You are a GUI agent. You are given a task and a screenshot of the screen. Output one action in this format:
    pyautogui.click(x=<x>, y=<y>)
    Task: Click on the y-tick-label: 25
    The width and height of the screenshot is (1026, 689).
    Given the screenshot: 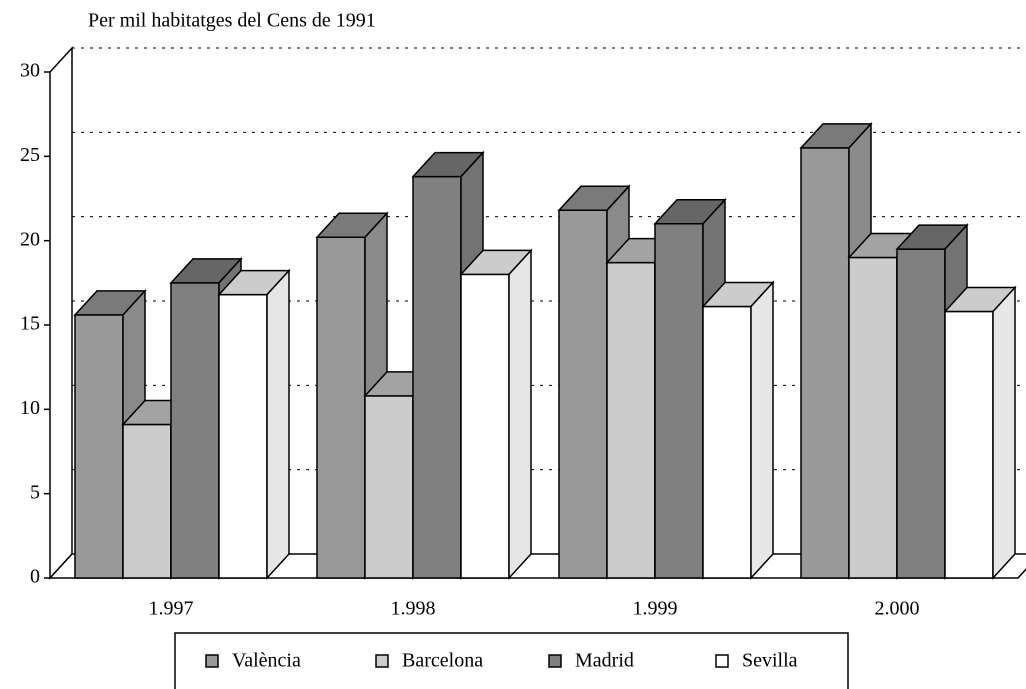 What is the action you would take?
    pyautogui.click(x=30, y=155)
    